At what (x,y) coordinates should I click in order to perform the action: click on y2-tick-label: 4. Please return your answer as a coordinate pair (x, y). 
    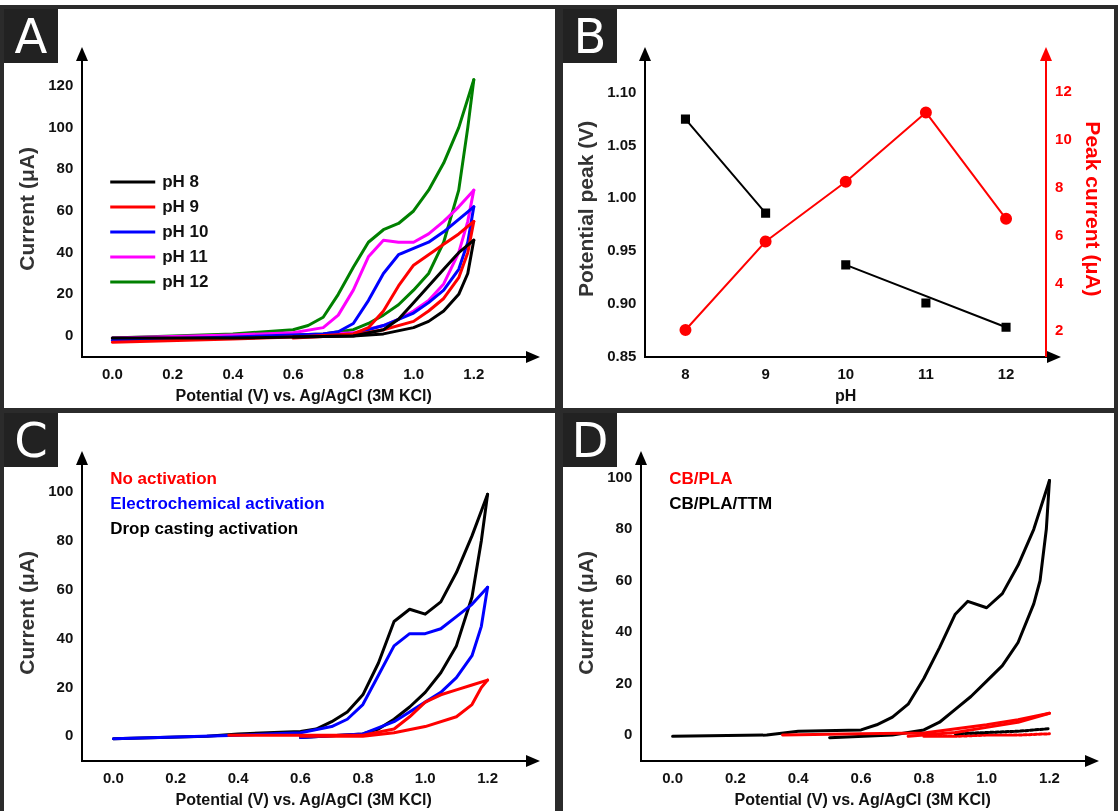
    Looking at the image, I should click on (1060, 282).